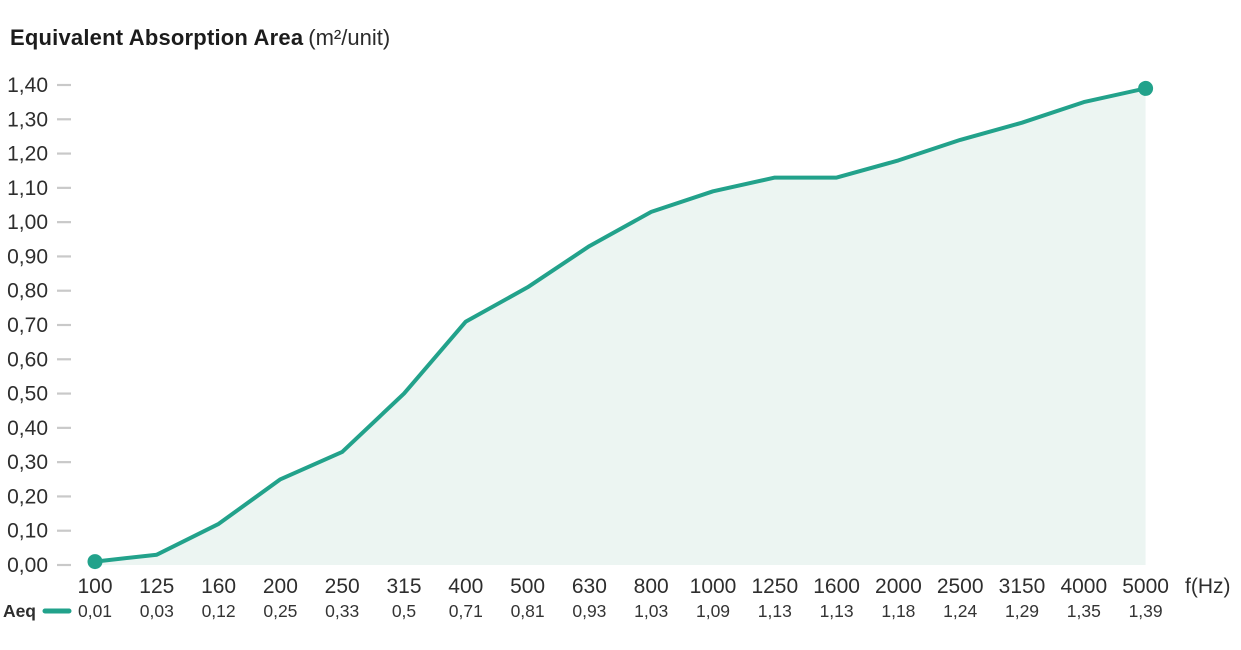  I want to click on x-tick-label: 800, so click(651, 586).